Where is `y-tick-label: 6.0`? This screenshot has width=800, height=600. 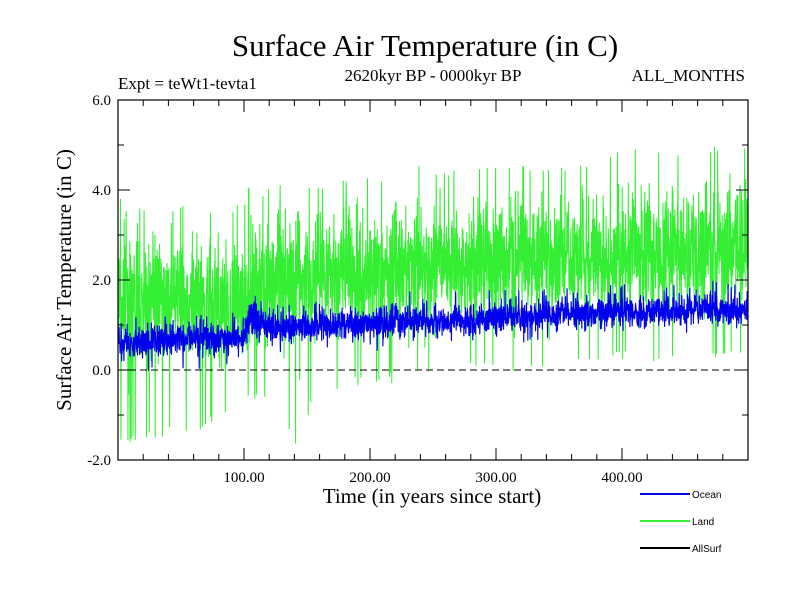
y-tick-label: 6.0 is located at coordinates (101, 101).